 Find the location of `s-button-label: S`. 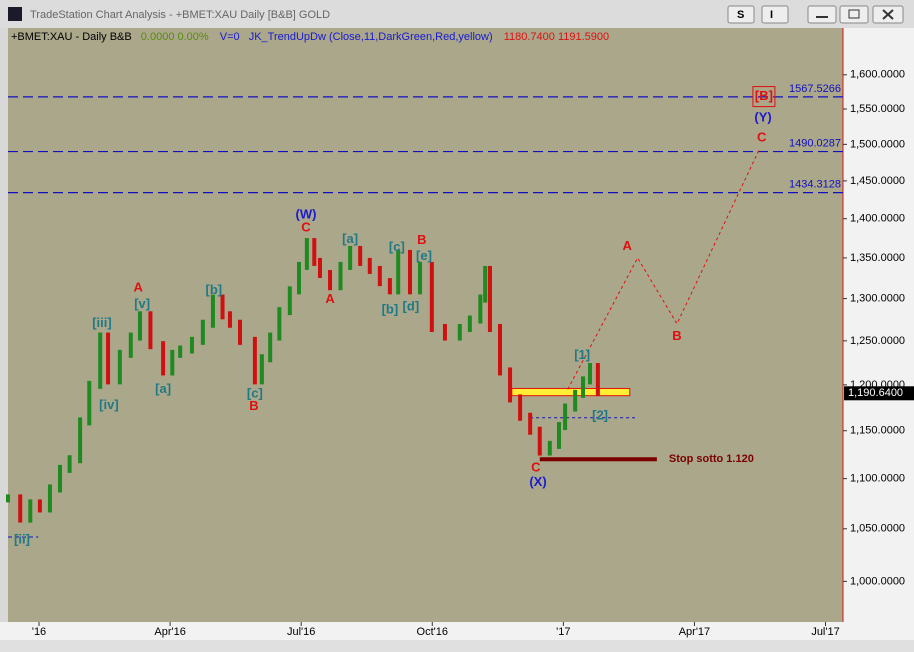

s-button-label: S is located at coordinates (740, 15).